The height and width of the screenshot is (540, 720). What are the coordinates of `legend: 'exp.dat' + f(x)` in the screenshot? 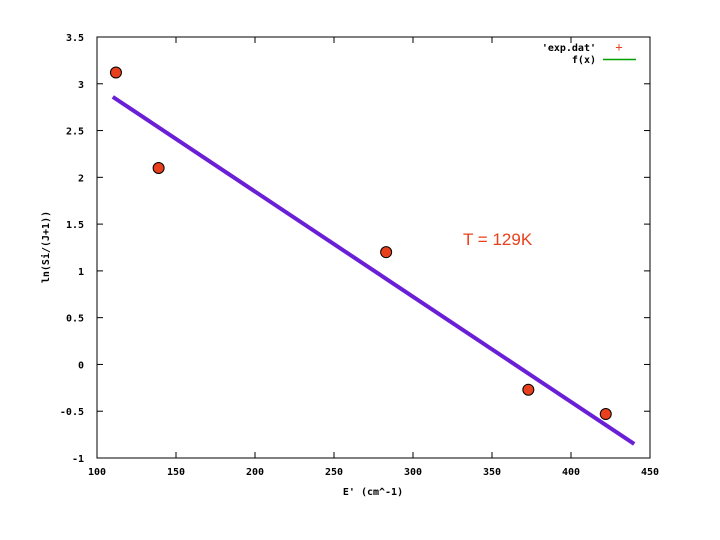 It's located at (589, 53).